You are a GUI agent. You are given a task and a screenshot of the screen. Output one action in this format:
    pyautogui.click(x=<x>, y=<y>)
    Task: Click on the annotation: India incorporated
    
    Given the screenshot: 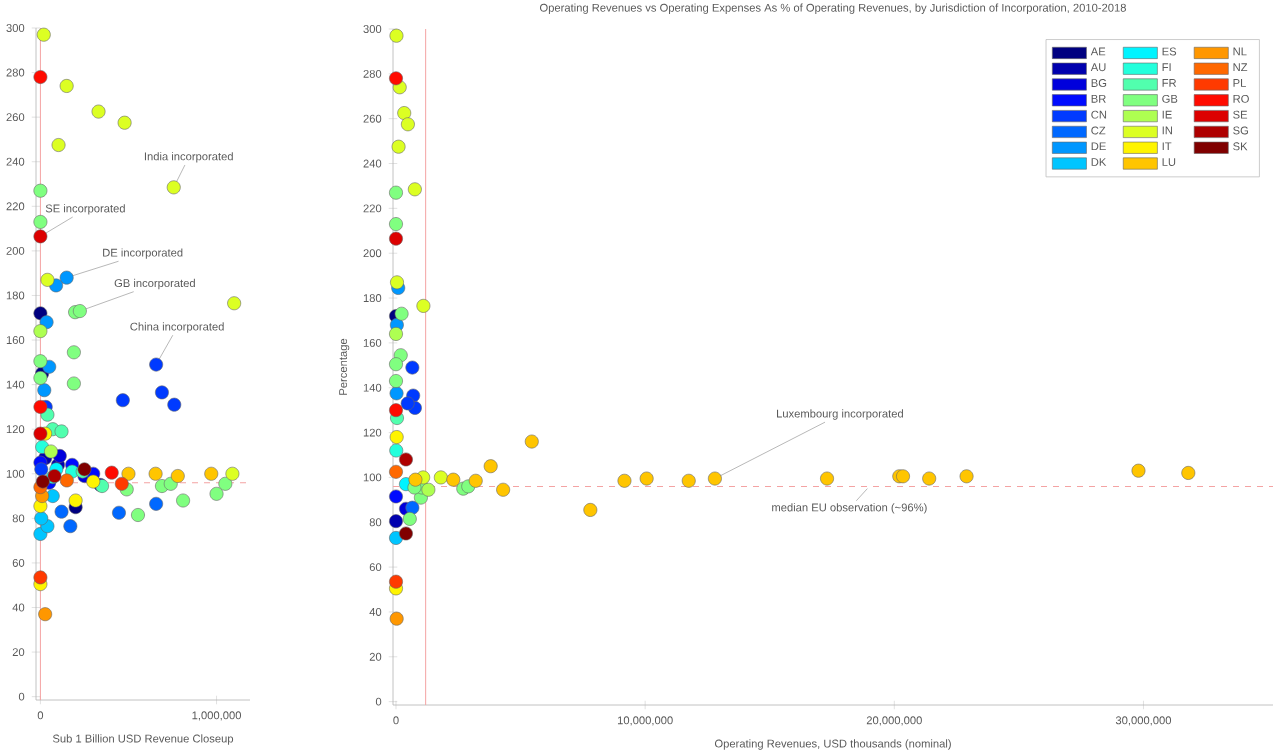 What is the action you would take?
    pyautogui.click(x=188, y=157)
    